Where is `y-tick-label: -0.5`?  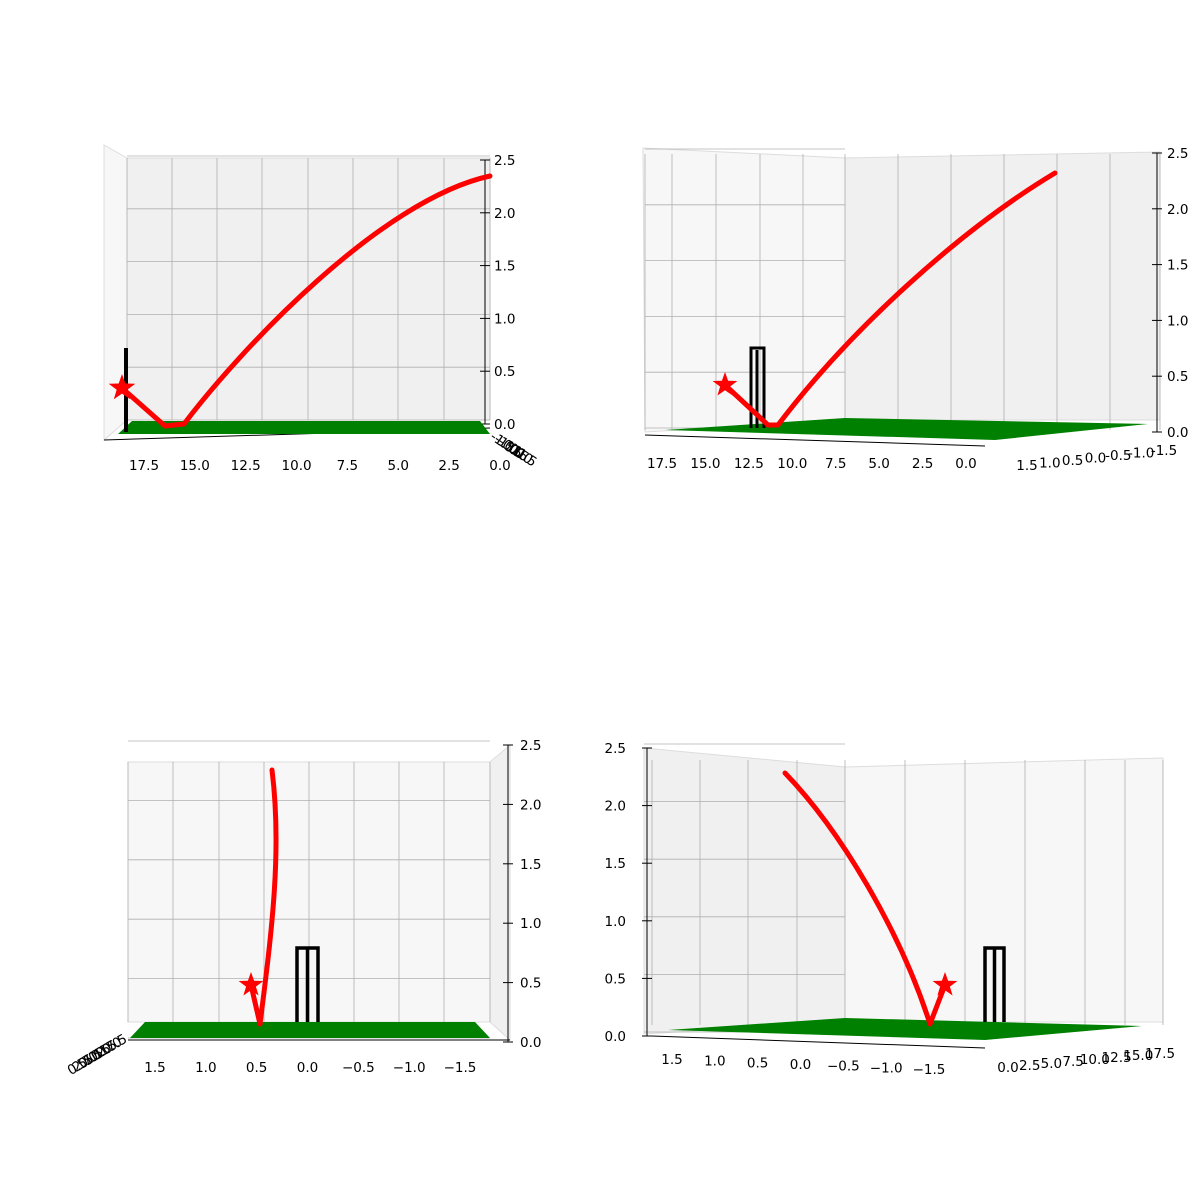 y-tick-label: -0.5 is located at coordinates (1118, 456).